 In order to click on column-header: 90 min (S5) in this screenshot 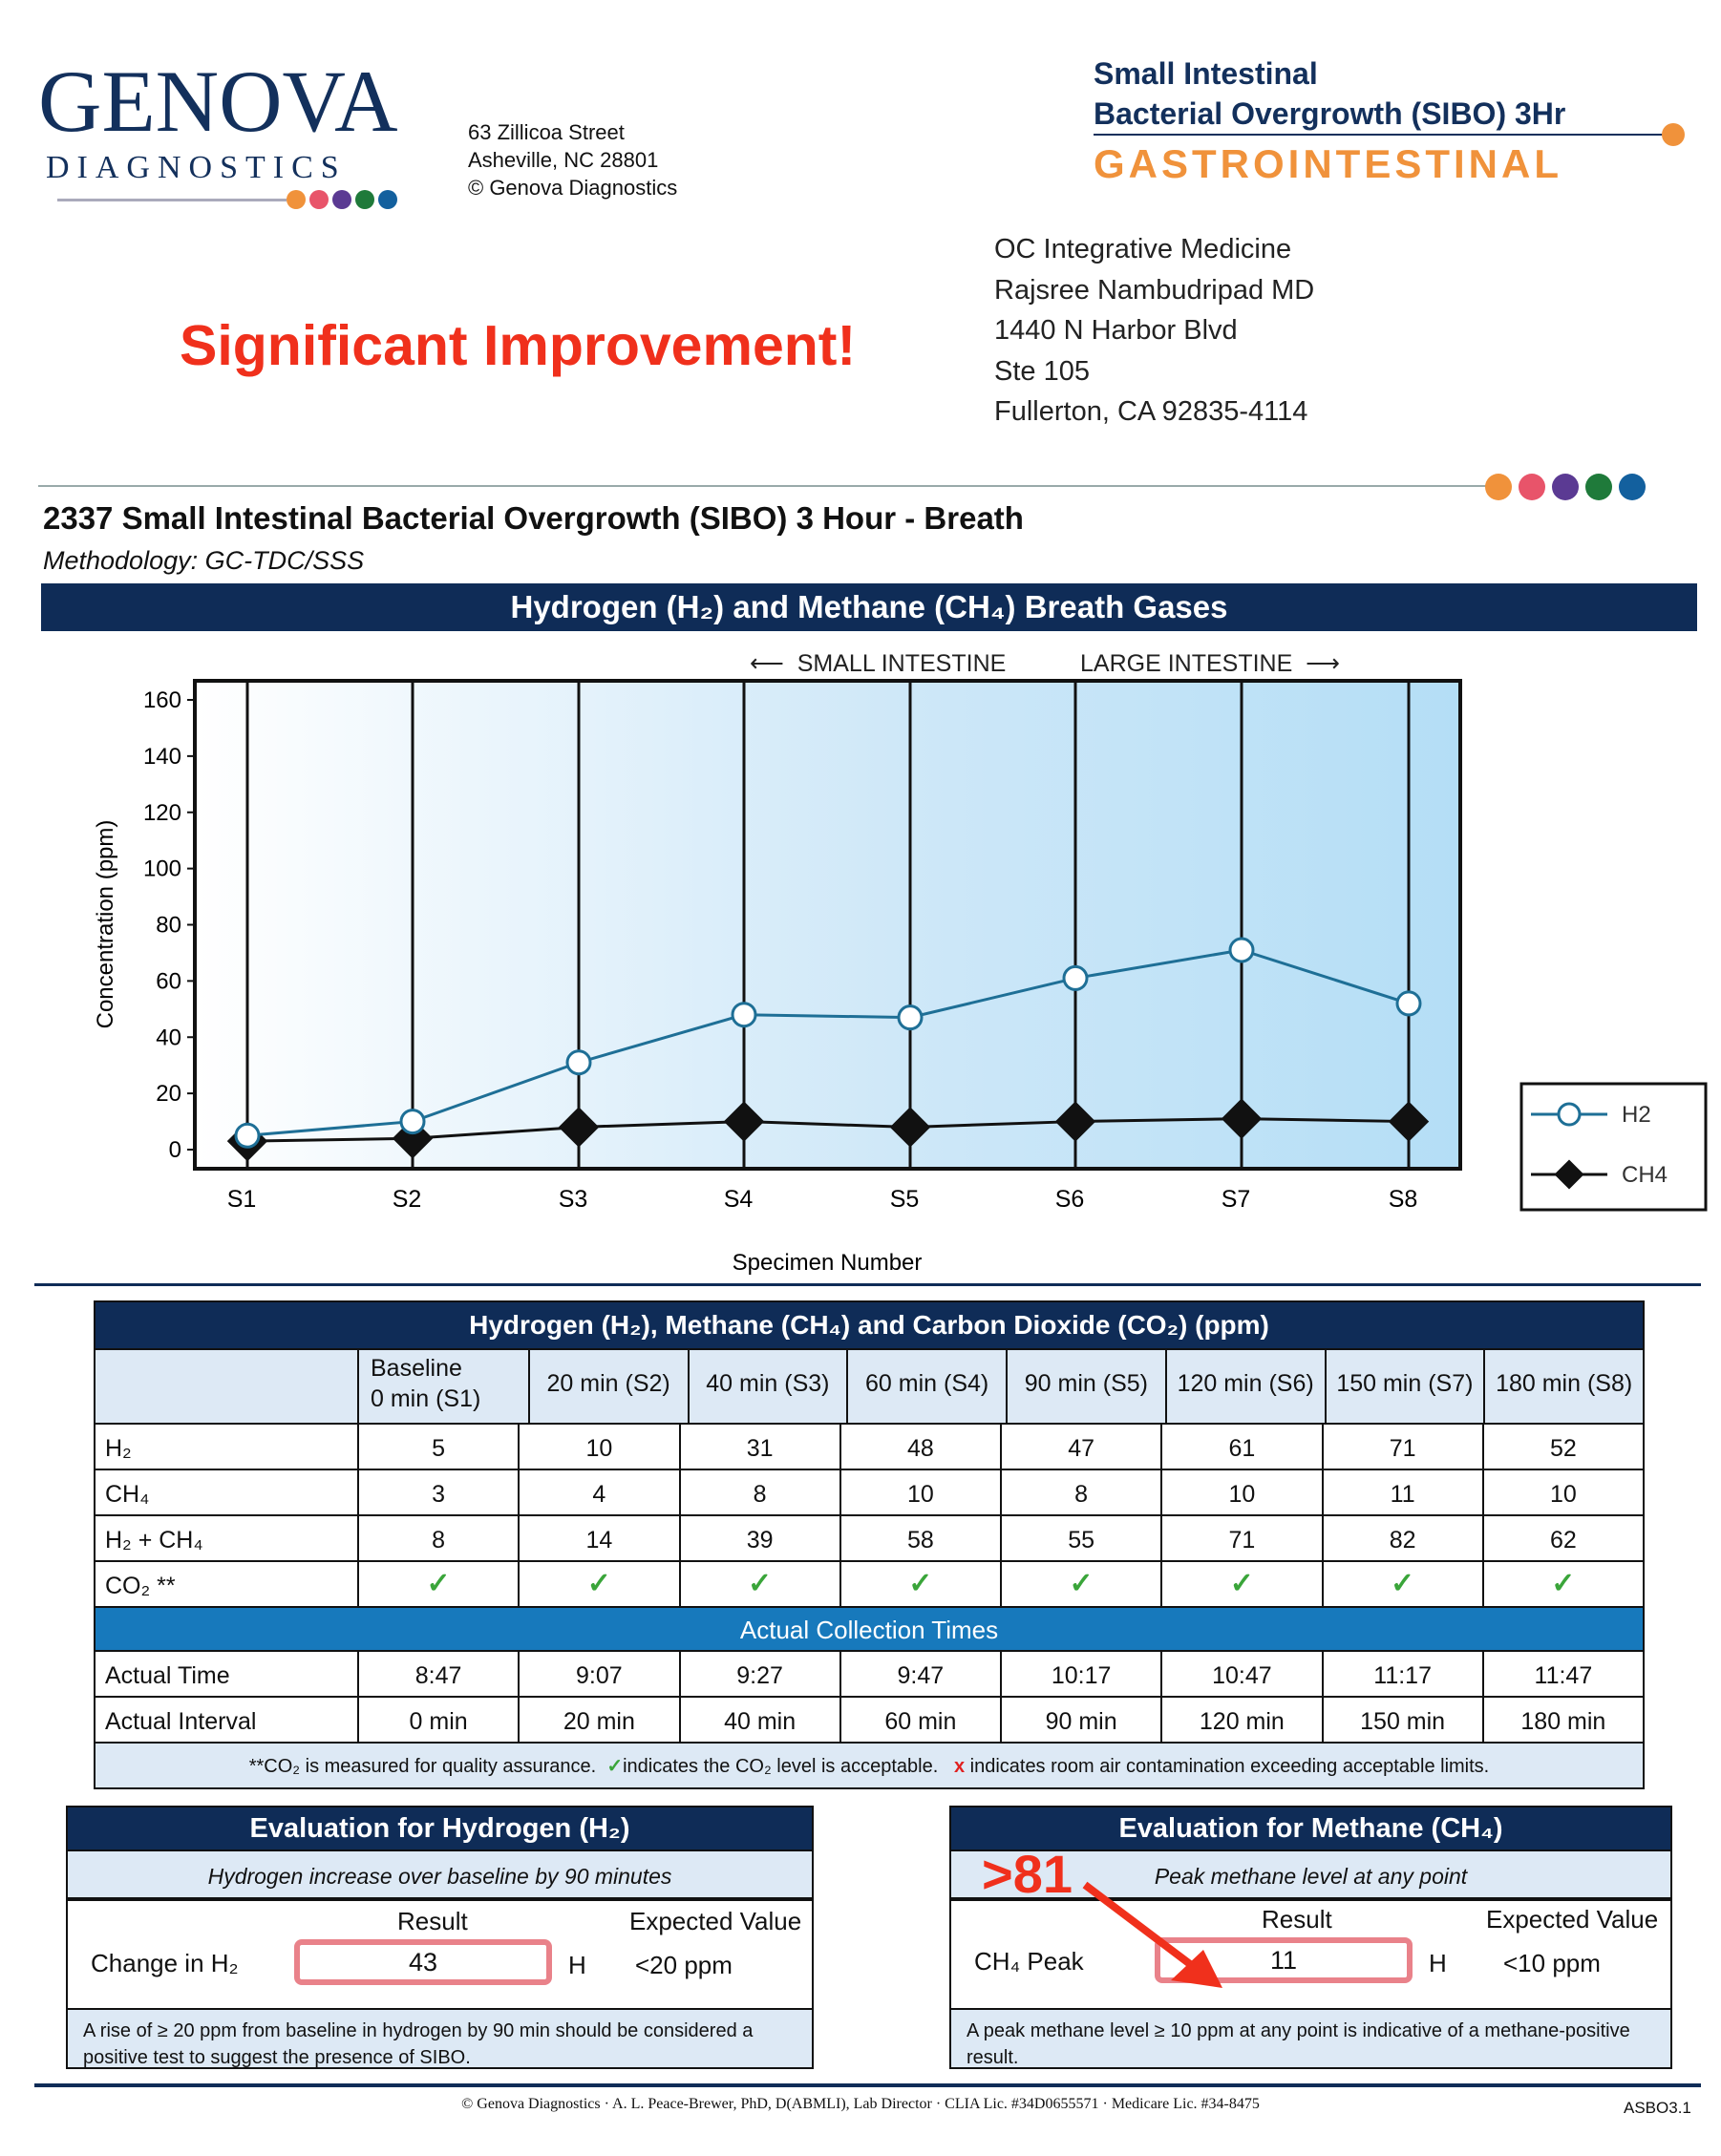, I will do `click(1085, 1387)`.